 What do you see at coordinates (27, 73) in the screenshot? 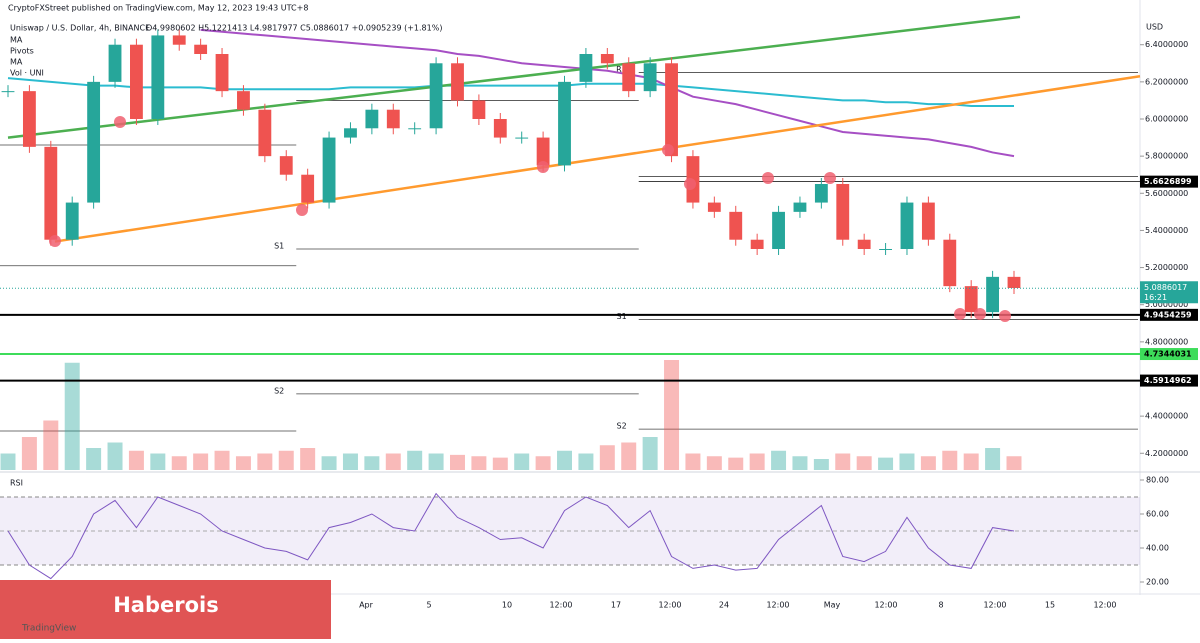
I see `indicator: Vol · UNI` at bounding box center [27, 73].